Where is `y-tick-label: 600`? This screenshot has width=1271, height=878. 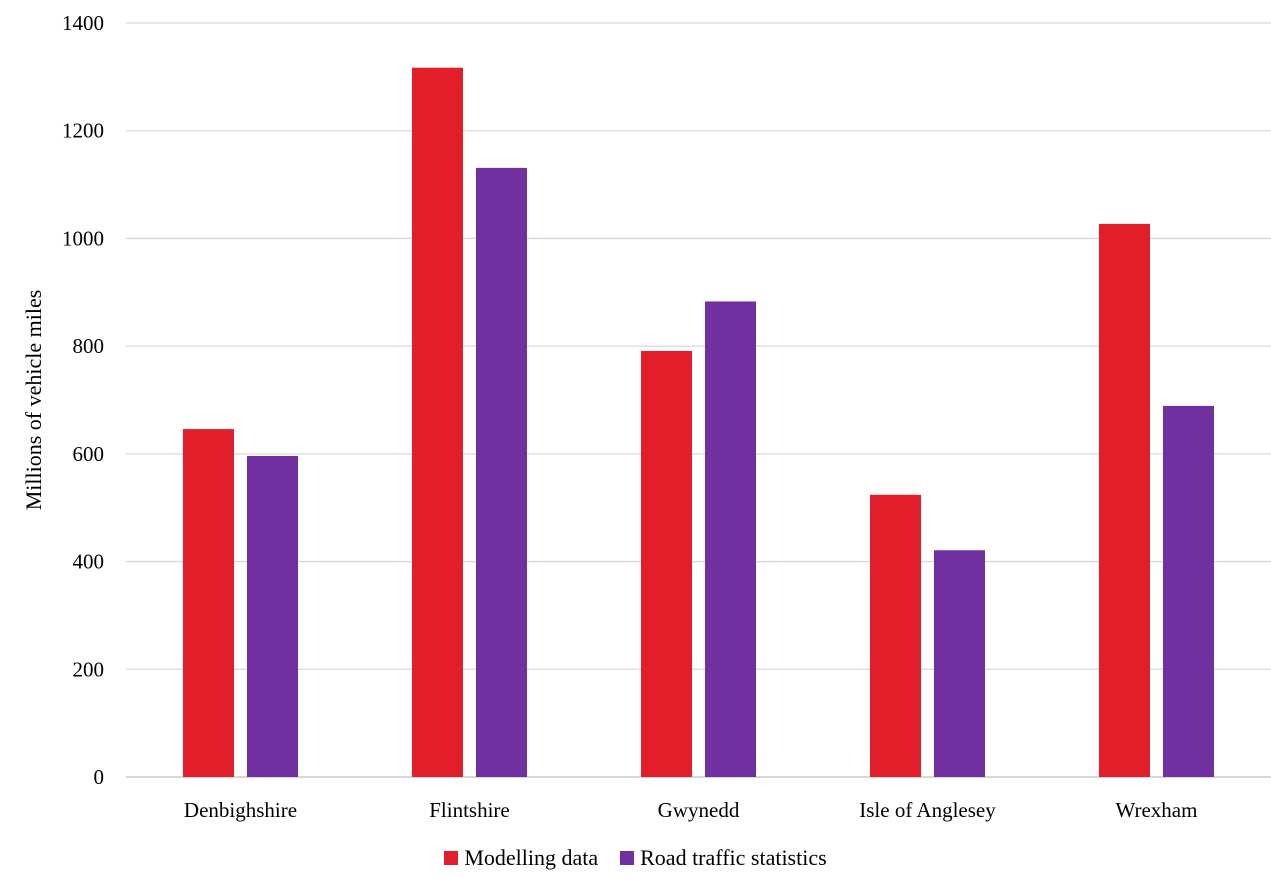
y-tick-label: 600 is located at coordinates (89, 454).